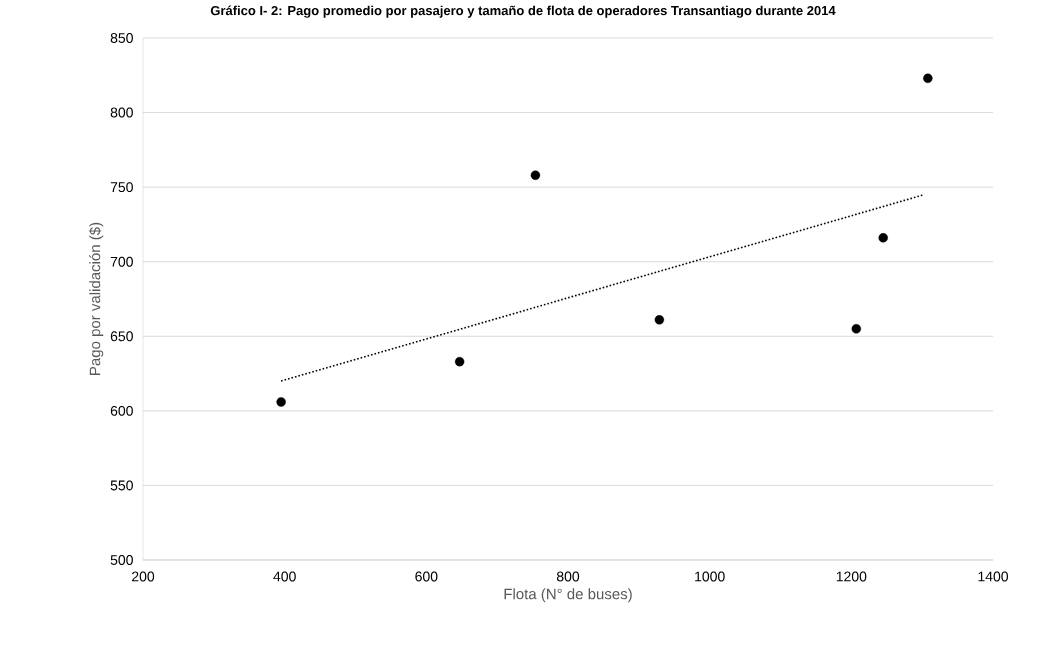  Describe the element at coordinates (121, 112) in the screenshot. I see `y-tick-label: 800` at that location.